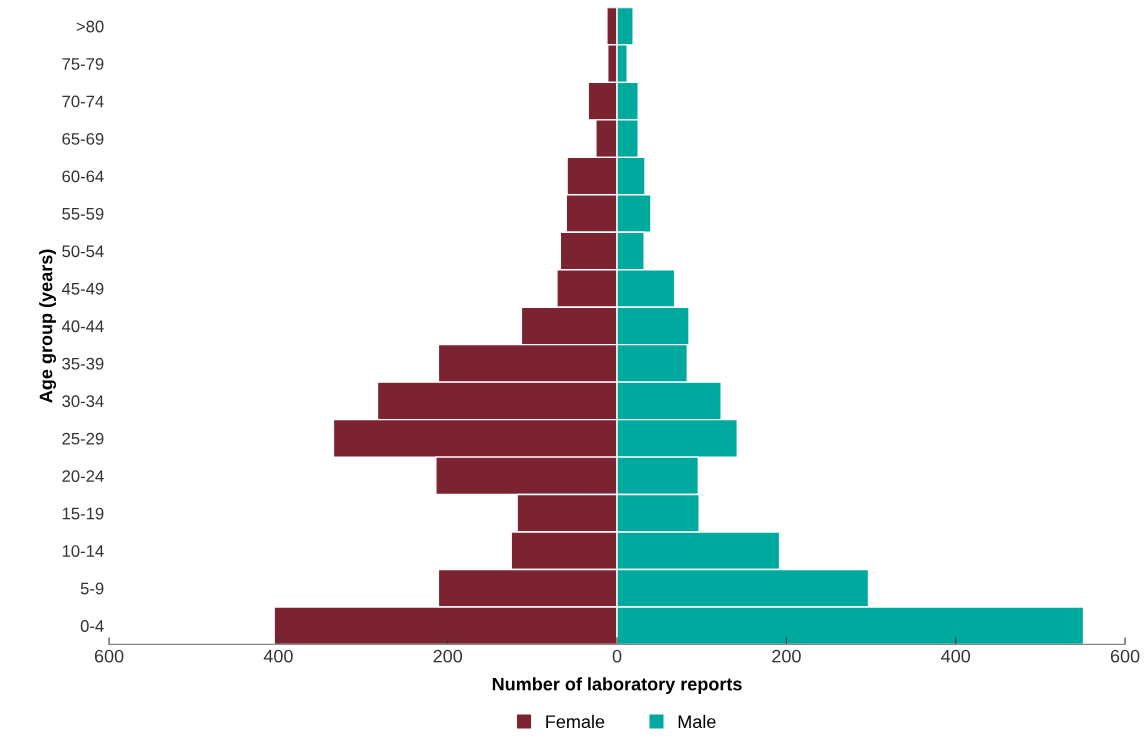  Describe the element at coordinates (83, 363) in the screenshot. I see `y-tick-label: 35-39` at that location.